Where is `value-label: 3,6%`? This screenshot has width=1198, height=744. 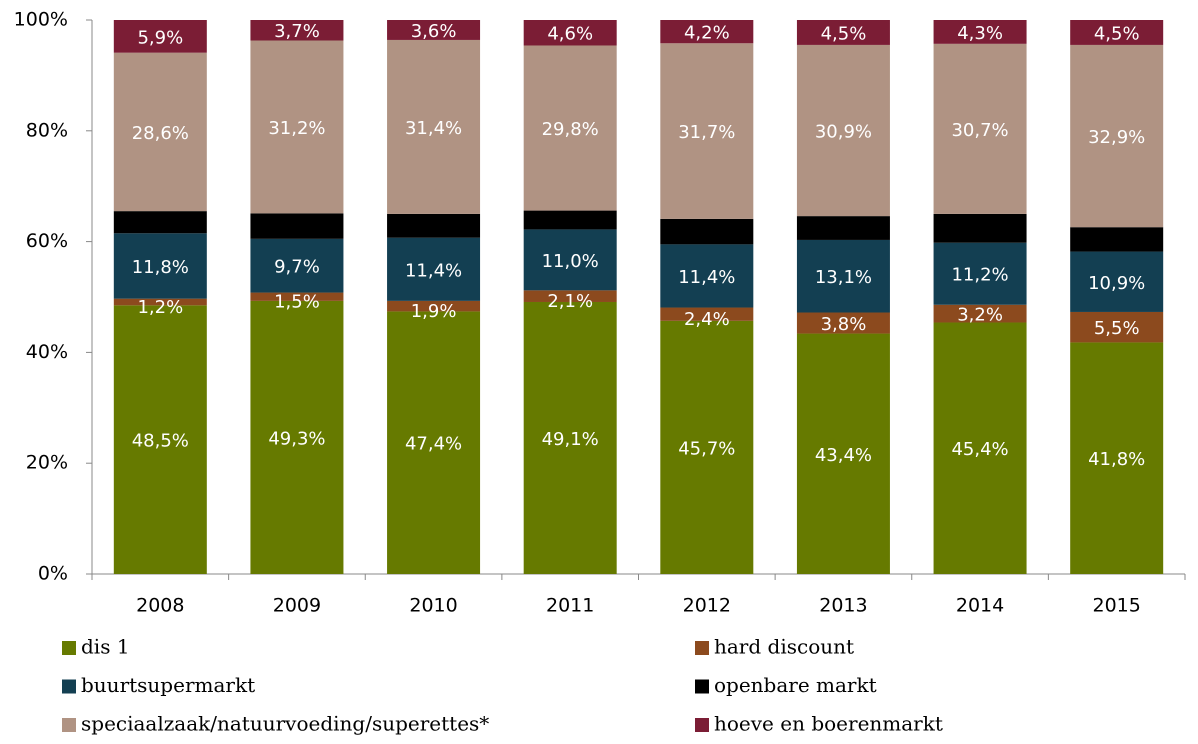 value-label: 3,6% is located at coordinates (434, 31).